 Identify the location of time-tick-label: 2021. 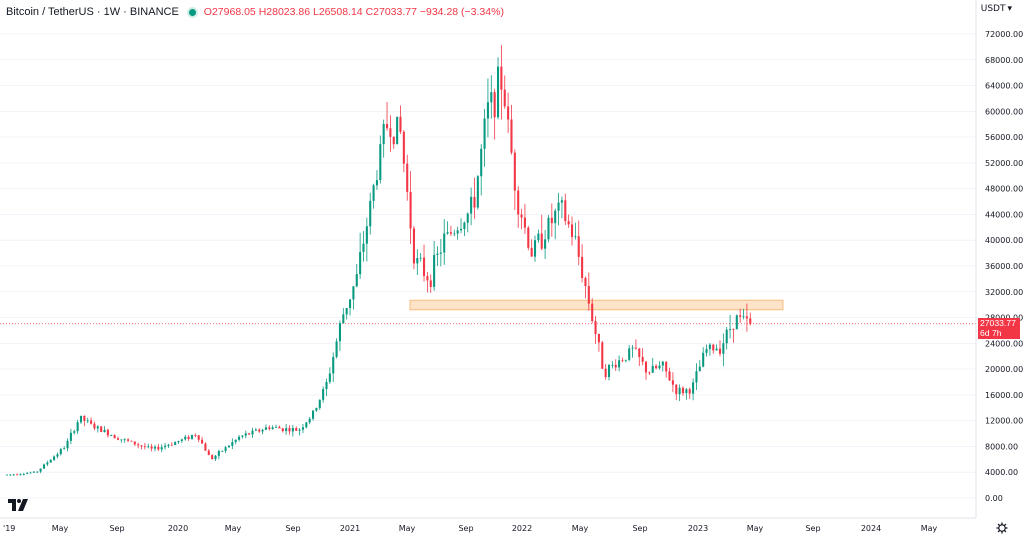
(350, 528).